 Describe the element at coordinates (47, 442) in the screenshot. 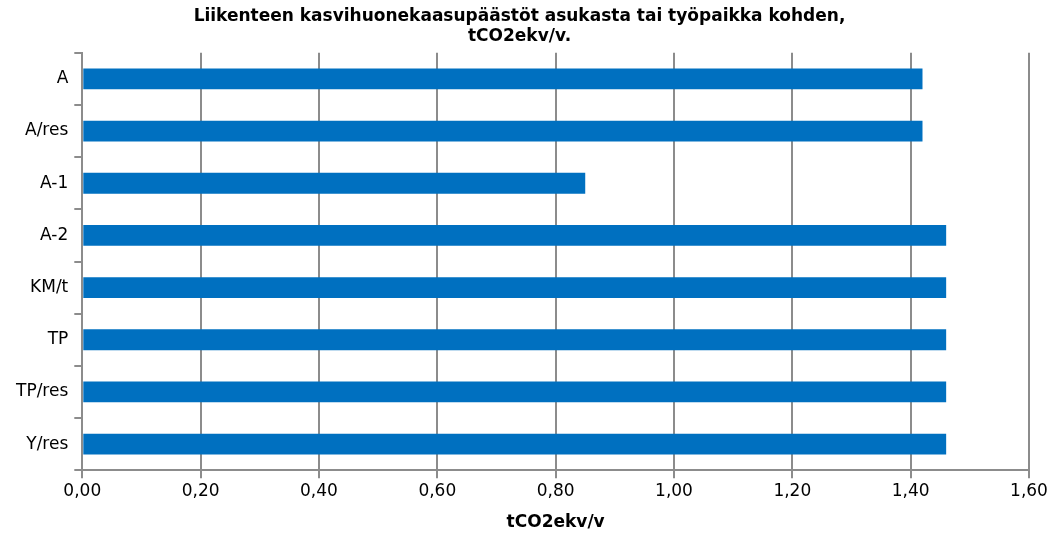

I see `y-tick-label: Y/res` at that location.